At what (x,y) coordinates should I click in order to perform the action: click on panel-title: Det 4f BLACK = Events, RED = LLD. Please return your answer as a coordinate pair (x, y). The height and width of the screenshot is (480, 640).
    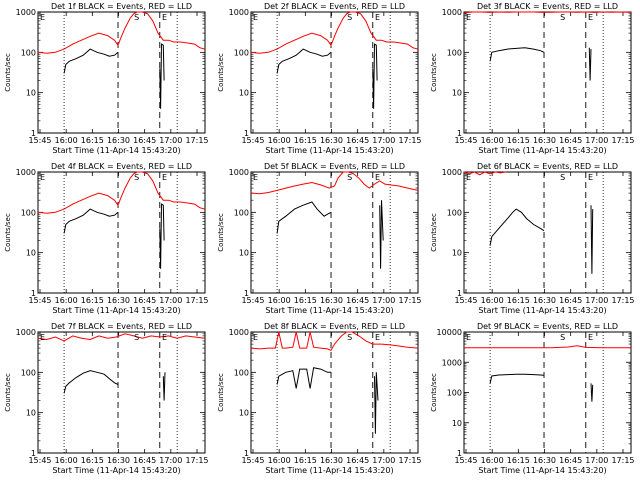
    Looking at the image, I should click on (121, 166).